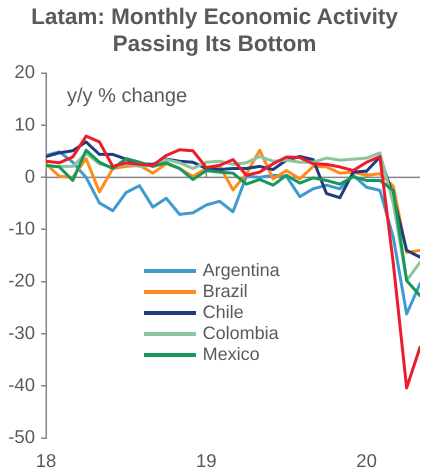 This screenshot has width=429, height=470. Describe the element at coordinates (21, 332) in the screenshot. I see `y-tick-label: -30` at that location.